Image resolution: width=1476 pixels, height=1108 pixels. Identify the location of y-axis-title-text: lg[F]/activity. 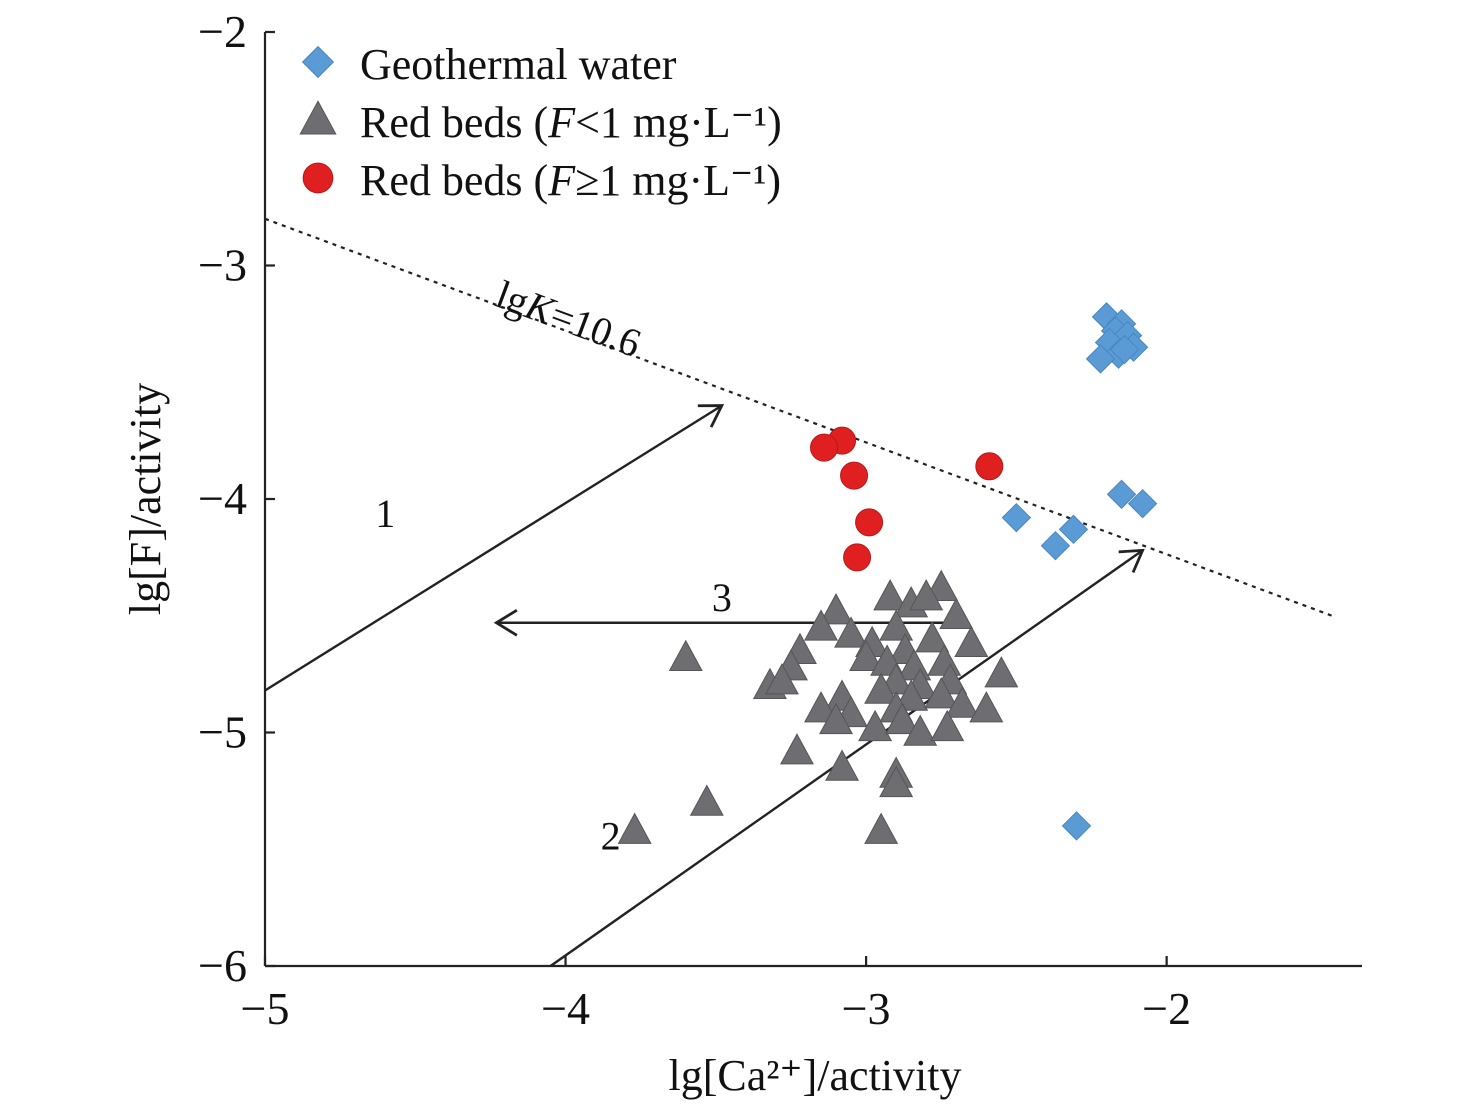
(145, 499).